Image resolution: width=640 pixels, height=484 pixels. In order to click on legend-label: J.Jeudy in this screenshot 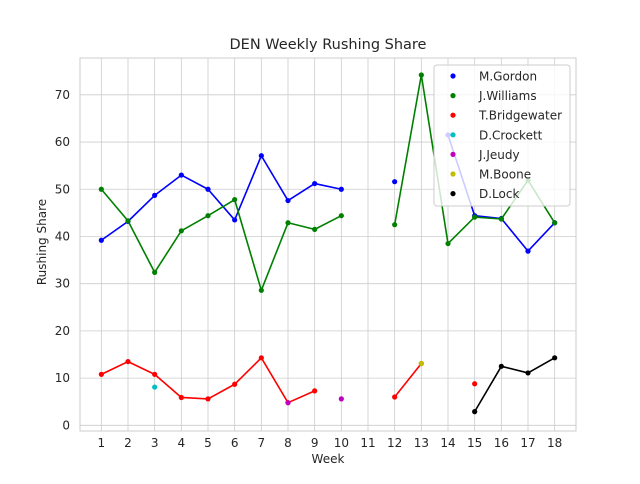, I will do `click(499, 155)`.